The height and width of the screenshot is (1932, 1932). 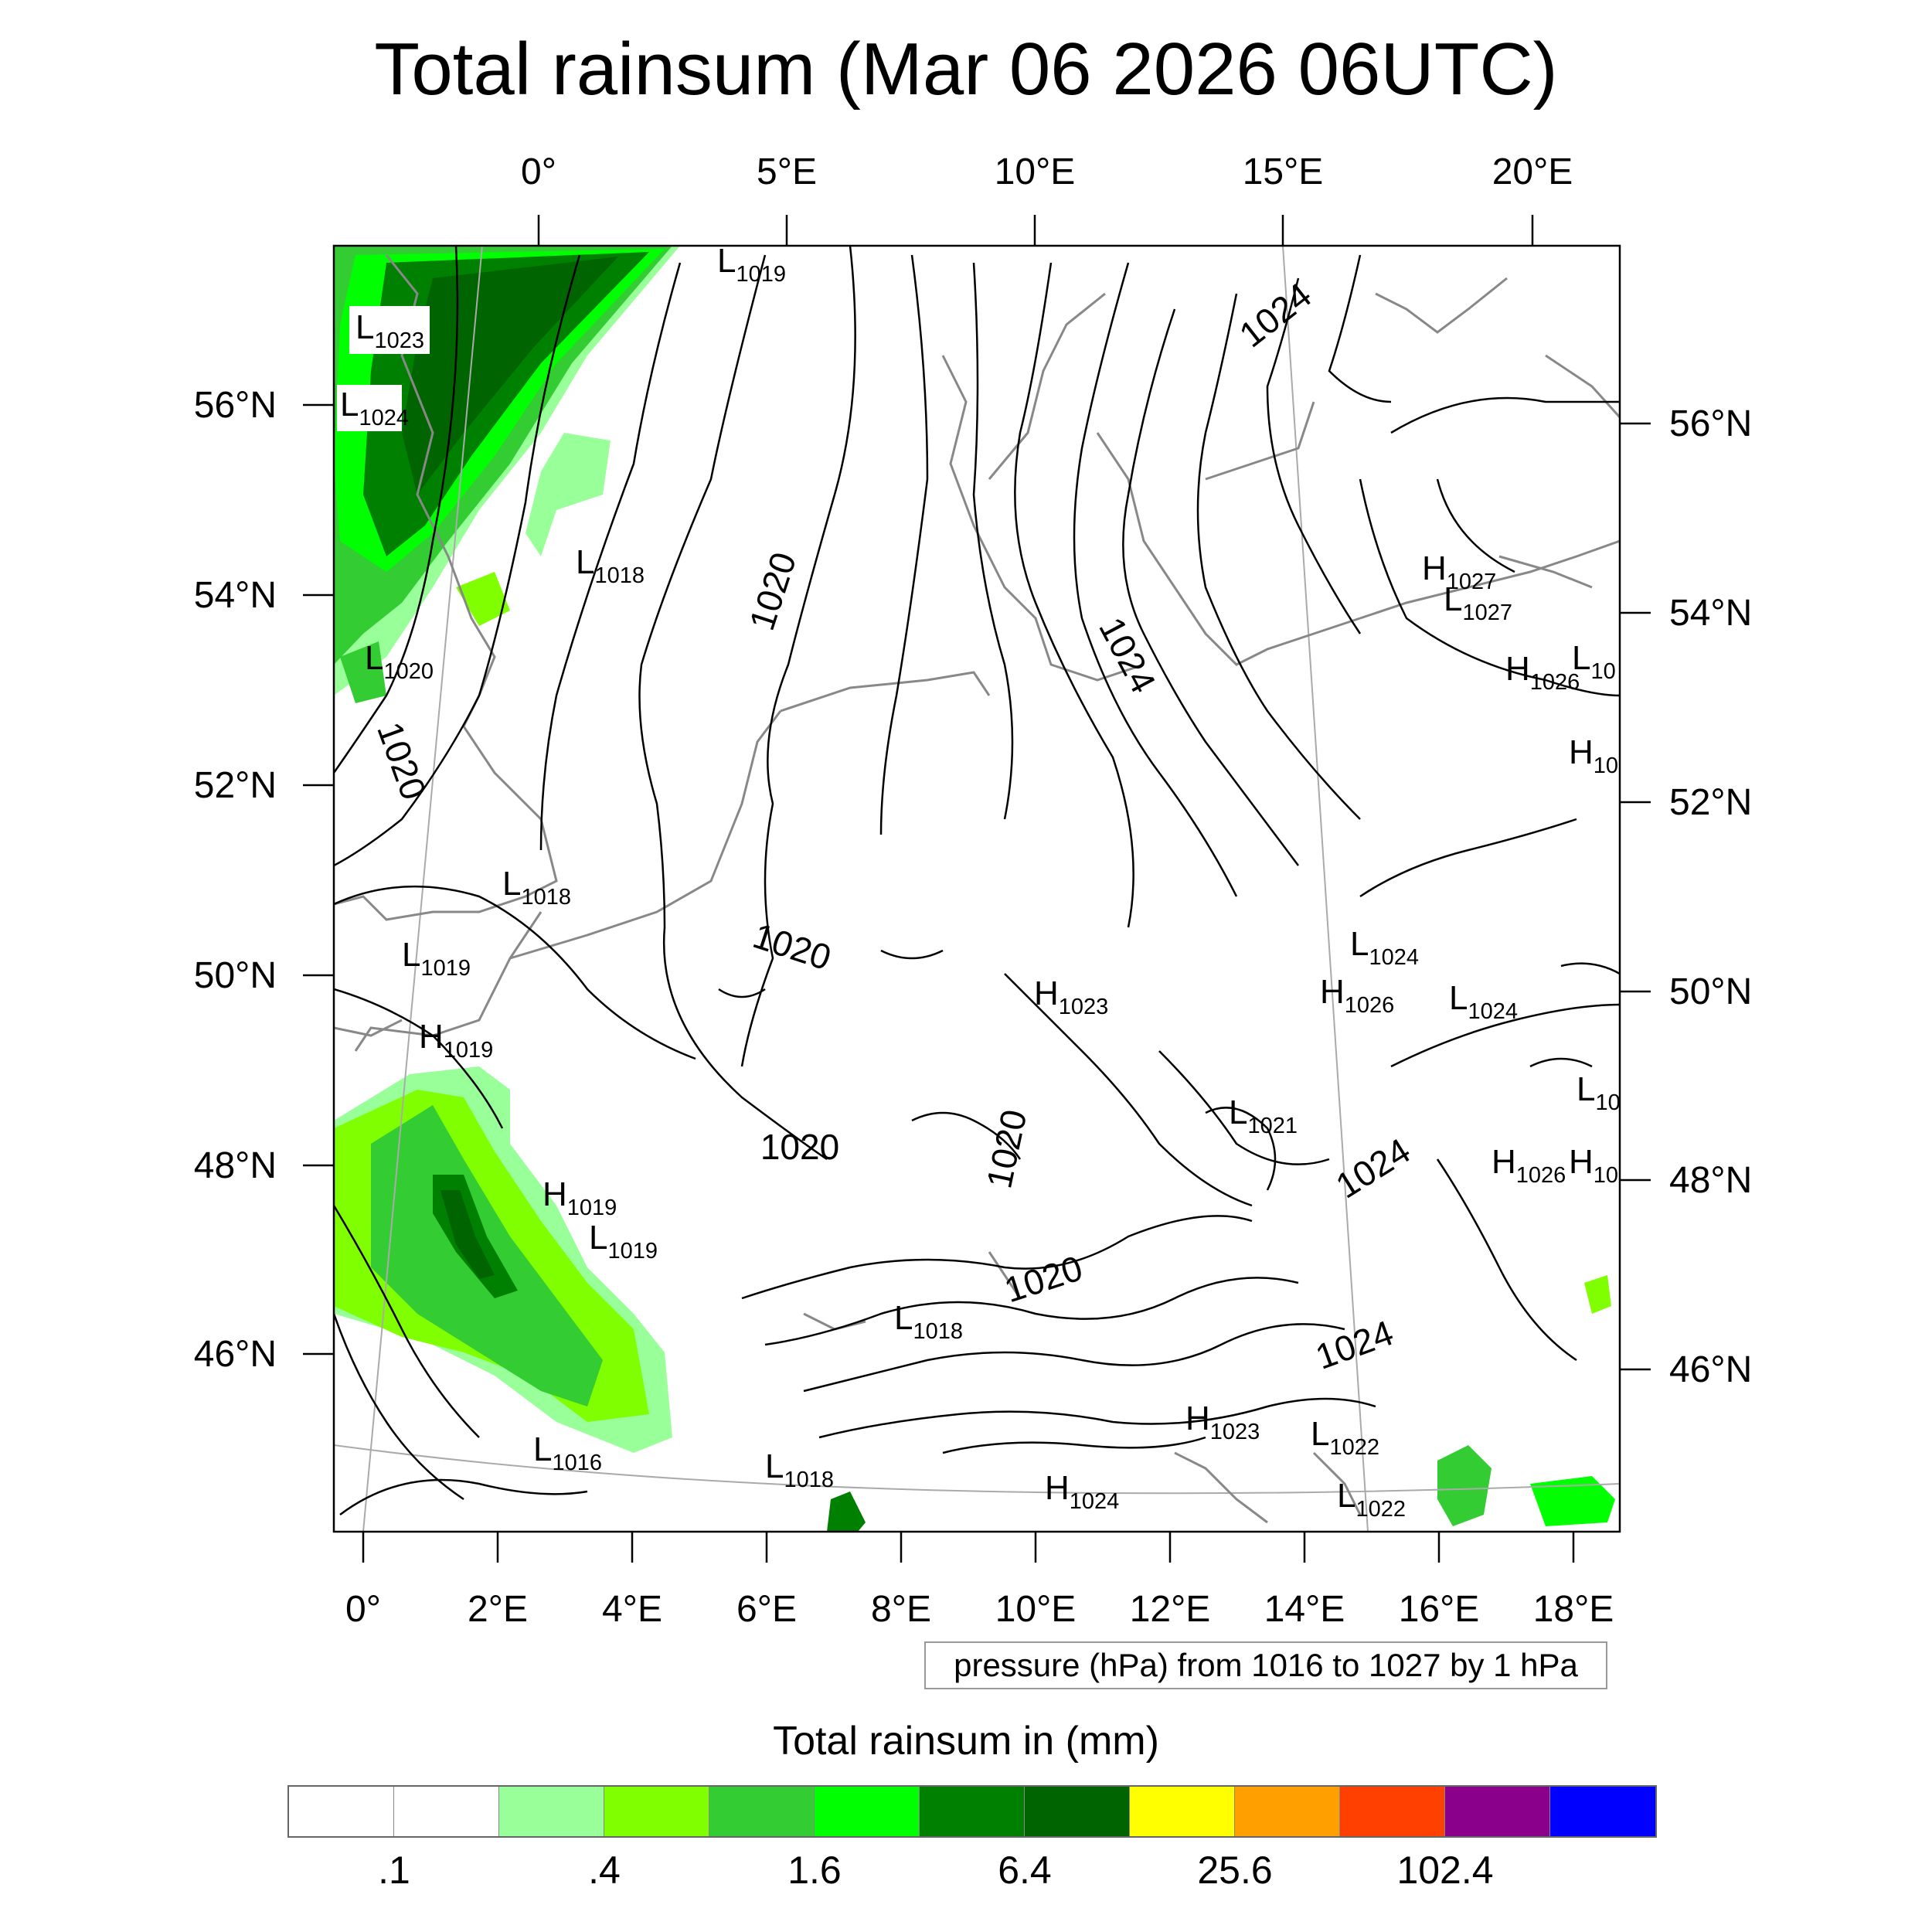 What do you see at coordinates (1127, 655) in the screenshot?
I see `contour-label: 1024` at bounding box center [1127, 655].